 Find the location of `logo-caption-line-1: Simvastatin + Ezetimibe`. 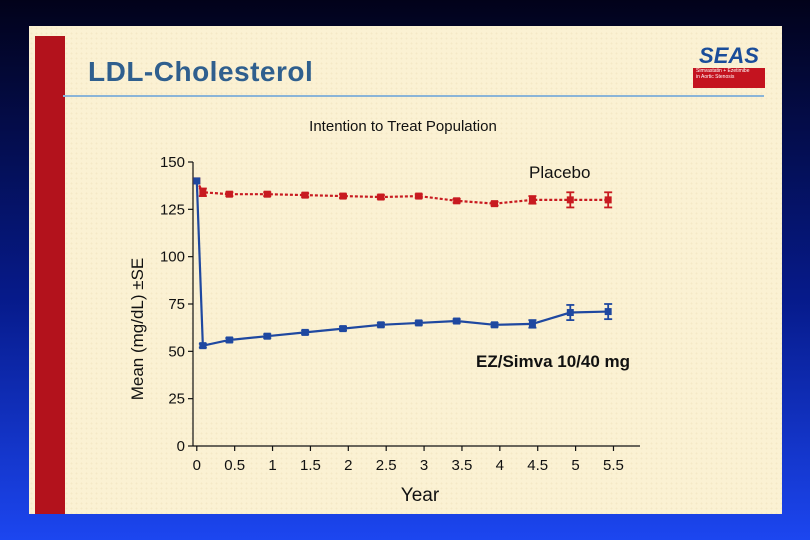

logo-caption-line-1: Simvastatin + Ezetimibe is located at coordinates (723, 71).